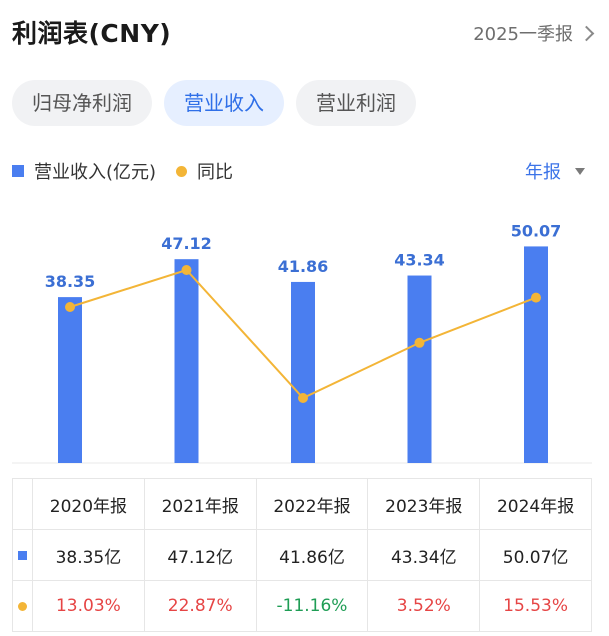  Describe the element at coordinates (88, 504) in the screenshot. I see `column-header: 2020年报` at that location.